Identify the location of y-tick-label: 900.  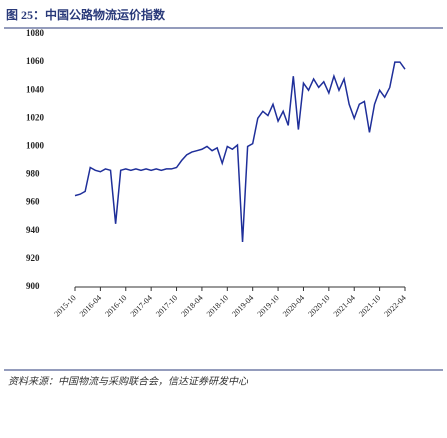
(33, 286).